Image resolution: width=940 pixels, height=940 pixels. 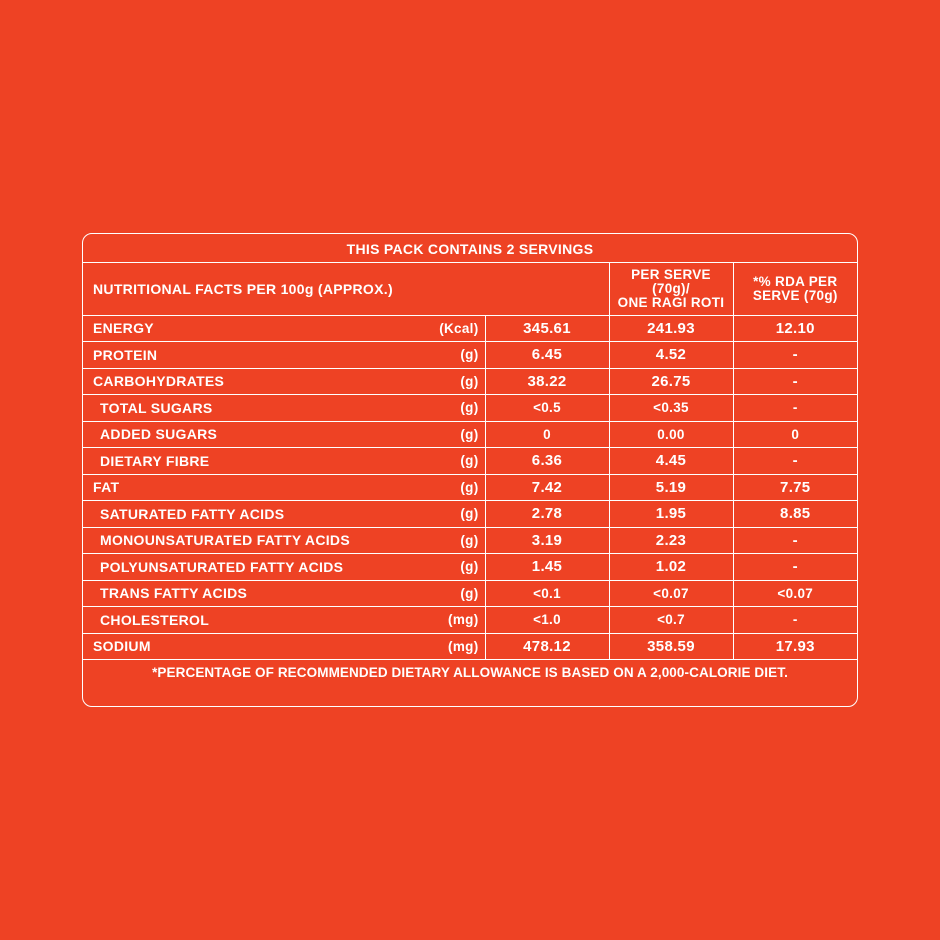 What do you see at coordinates (671, 302) in the screenshot?
I see `header-per-serve-line-3: ONE RAGI ROTI` at bounding box center [671, 302].